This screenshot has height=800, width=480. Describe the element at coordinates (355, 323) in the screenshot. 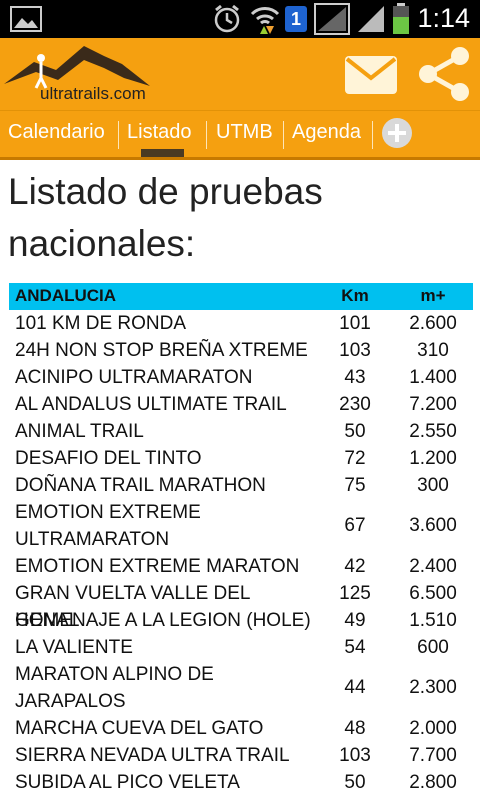

I see `race-km: 101` at that location.